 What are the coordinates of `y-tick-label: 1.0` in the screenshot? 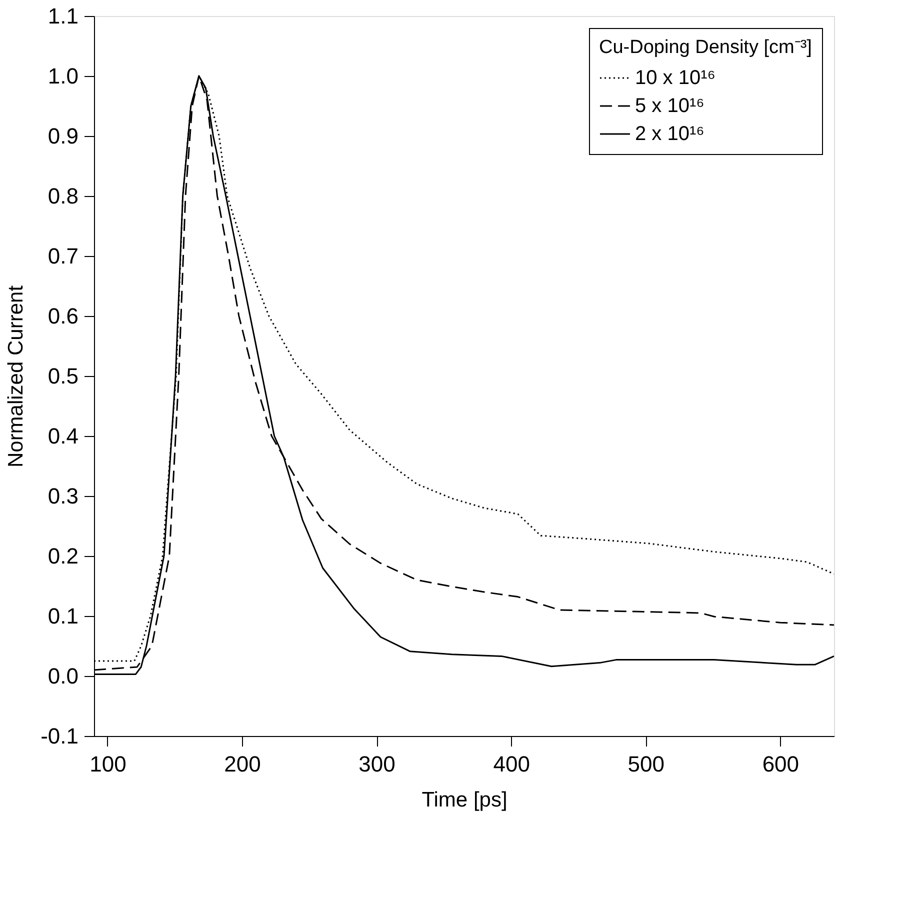 It's located at (63, 76).